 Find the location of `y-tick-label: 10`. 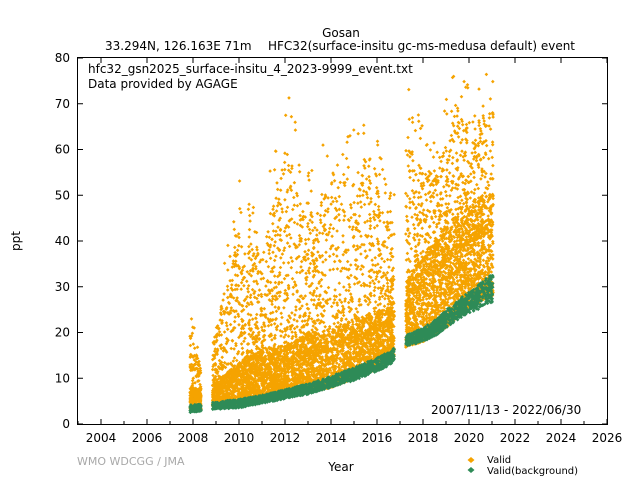

y-tick-label: 10 is located at coordinates (62, 378).